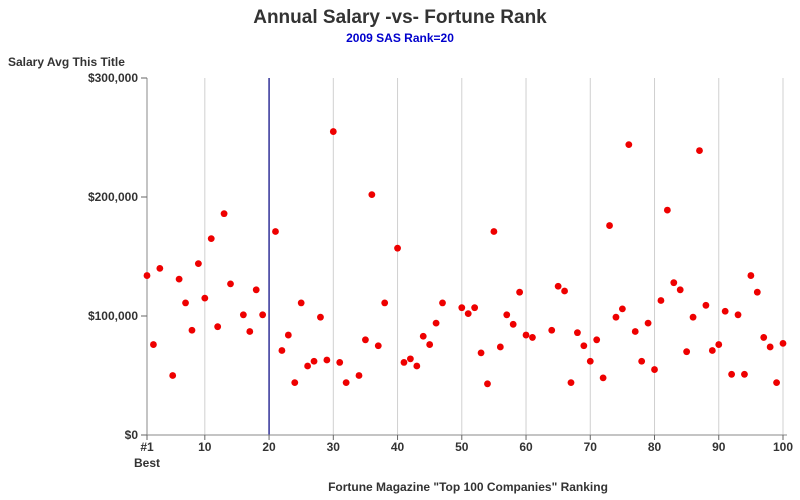  What do you see at coordinates (205, 447) in the screenshot?
I see `x-tick-label: 10` at bounding box center [205, 447].